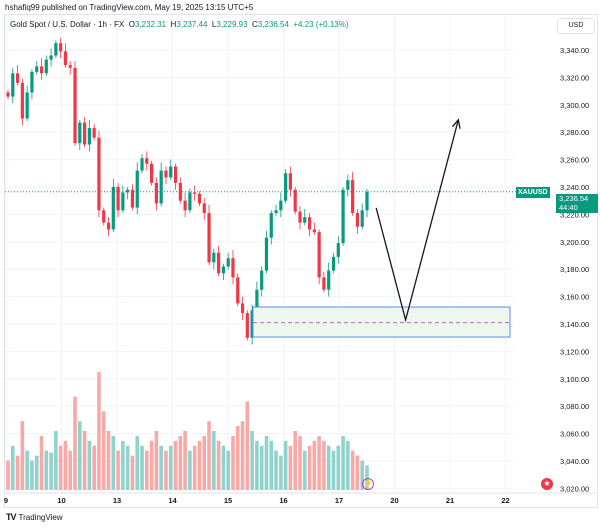 The image size is (600, 528). I want to click on us-flag-icon: ★, so click(547, 484).